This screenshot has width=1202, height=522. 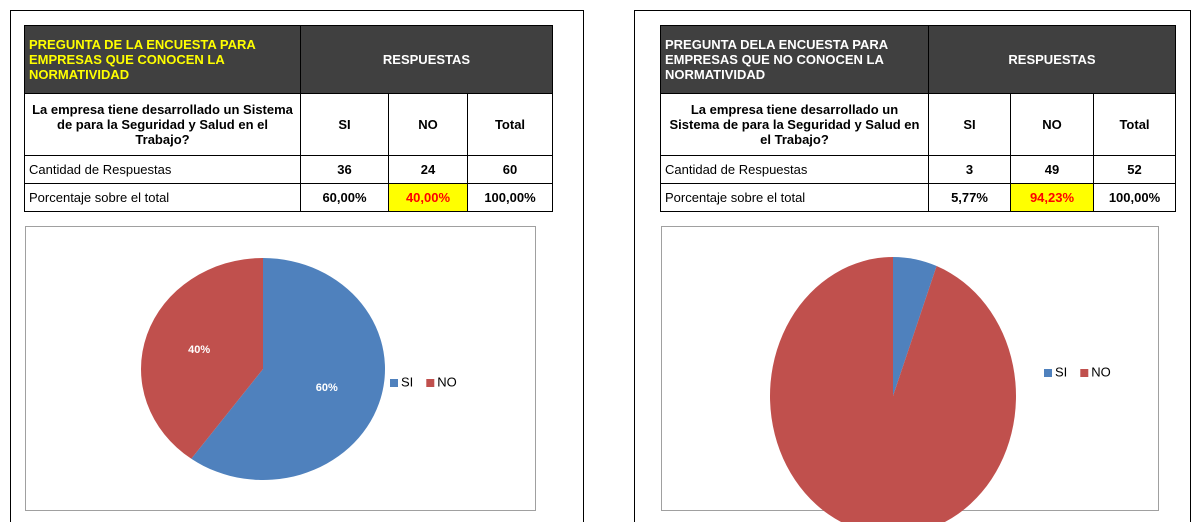 I want to click on table-cell: 94,23%, so click(x=1052, y=197).